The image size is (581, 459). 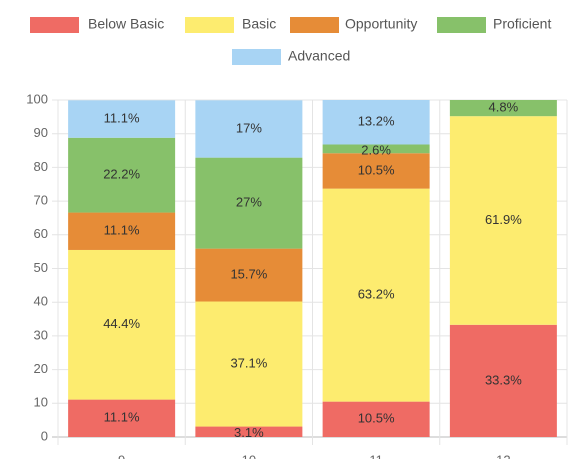 I want to click on value-label: 22.2%, so click(x=121, y=174).